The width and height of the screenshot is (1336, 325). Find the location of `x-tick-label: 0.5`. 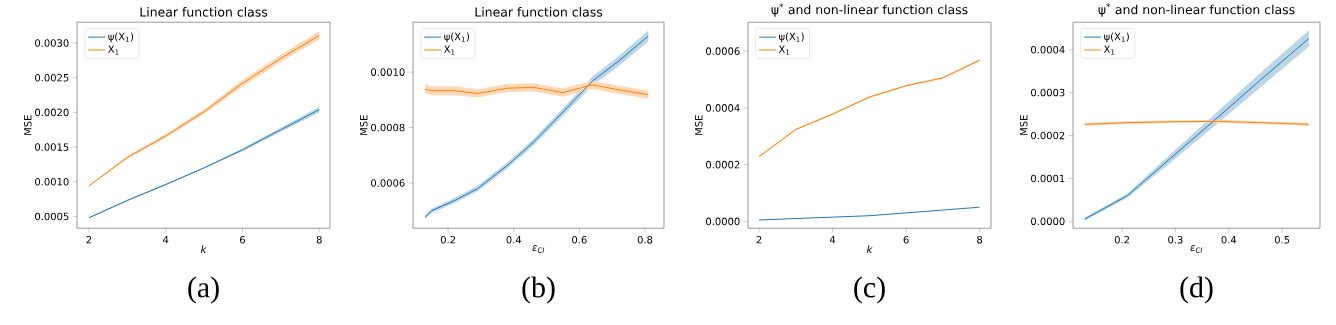

x-tick-label: 0.5 is located at coordinates (1282, 239).